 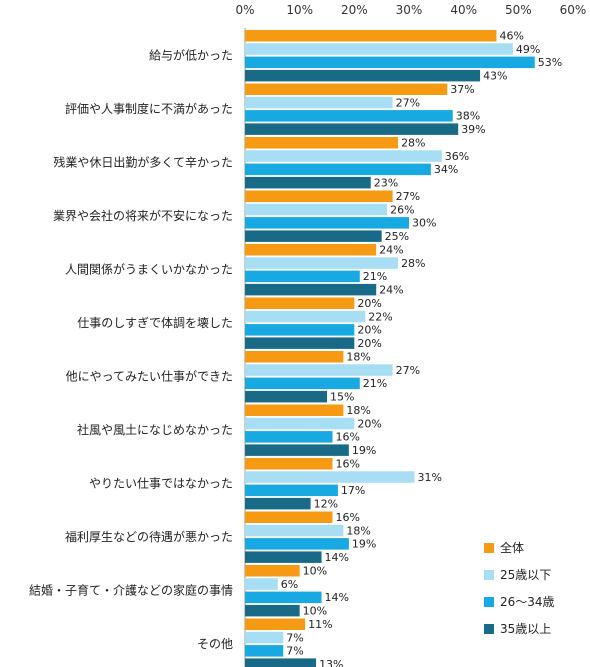 I want to click on data-label: 53%, so click(x=550, y=62).